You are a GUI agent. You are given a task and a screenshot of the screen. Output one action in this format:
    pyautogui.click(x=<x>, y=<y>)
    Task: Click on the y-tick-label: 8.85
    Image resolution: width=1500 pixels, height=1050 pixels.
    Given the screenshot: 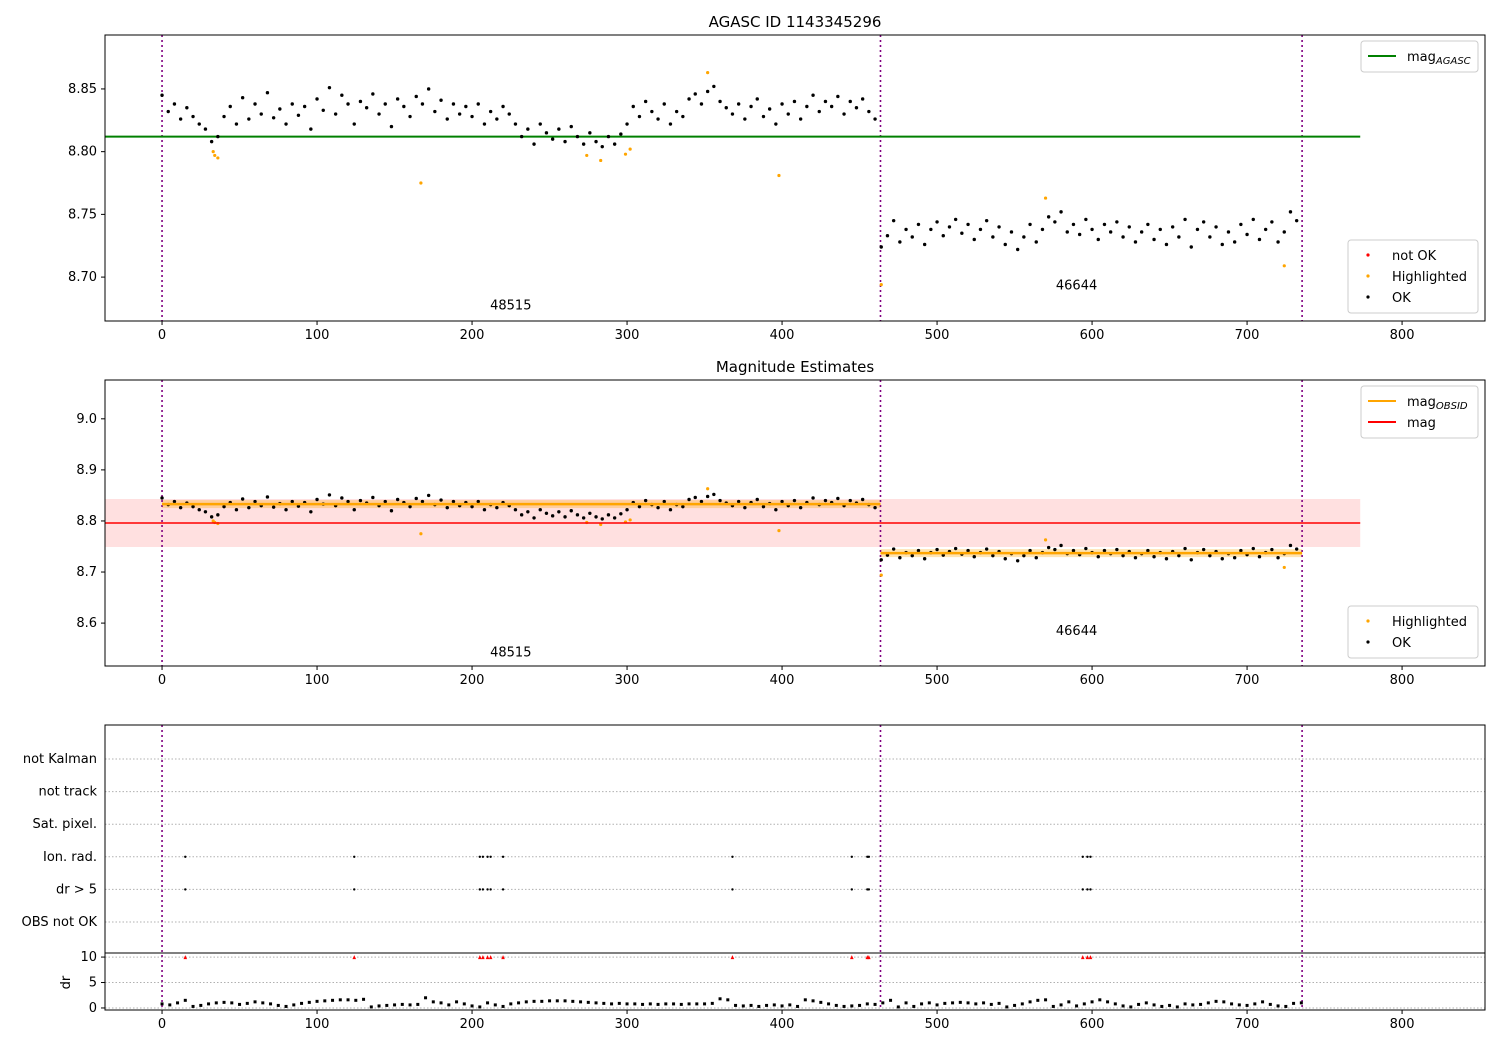 What is the action you would take?
    pyautogui.click(x=82, y=89)
    